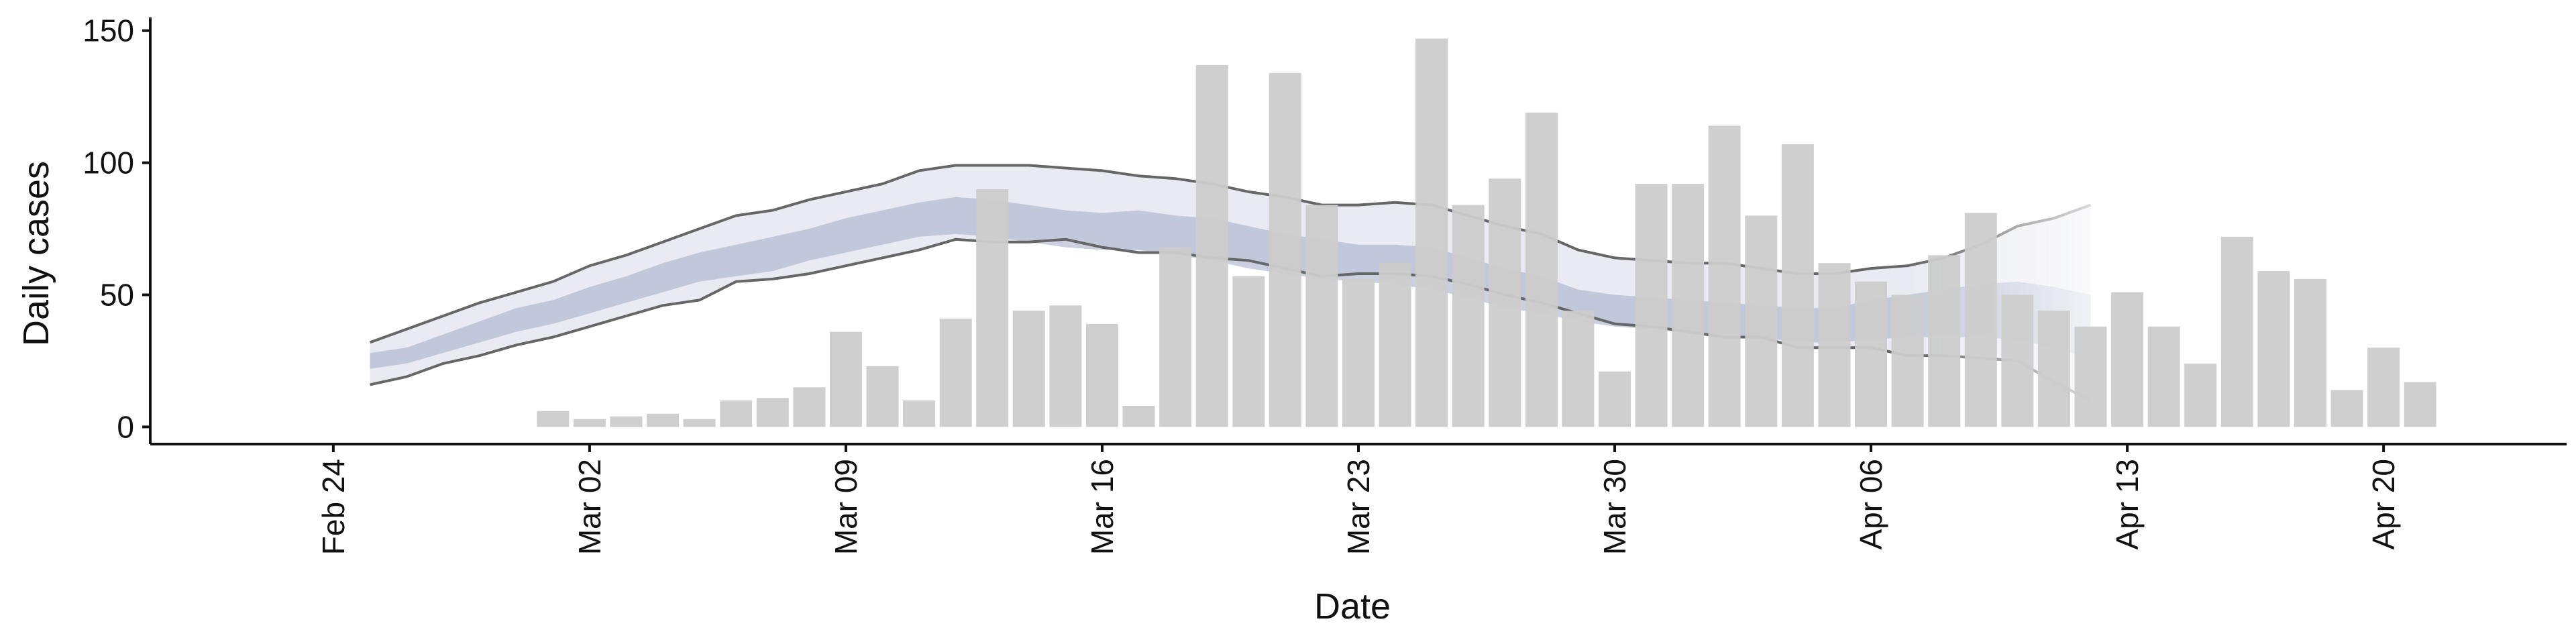 Image resolution: width=2576 pixels, height=644 pixels. I want to click on y-tick-label: 150, so click(108, 30).